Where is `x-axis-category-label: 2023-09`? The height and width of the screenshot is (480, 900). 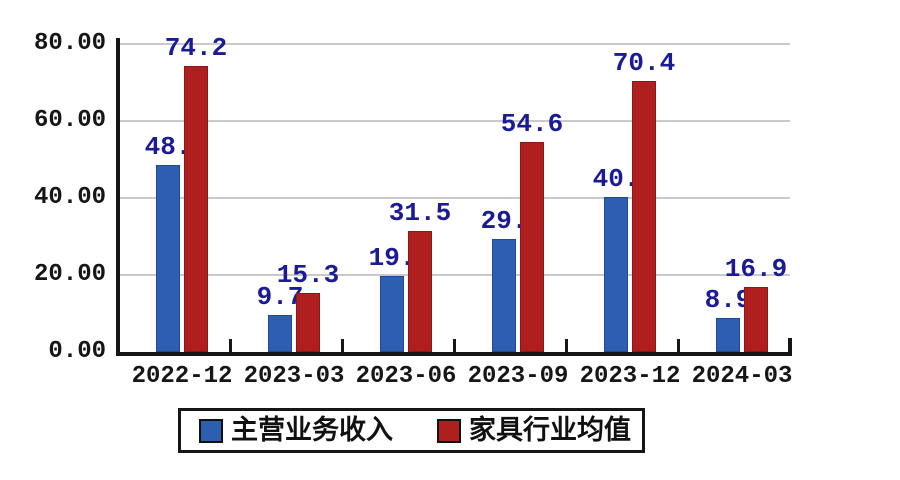
x-axis-category-label: 2023-09 is located at coordinates (518, 376).